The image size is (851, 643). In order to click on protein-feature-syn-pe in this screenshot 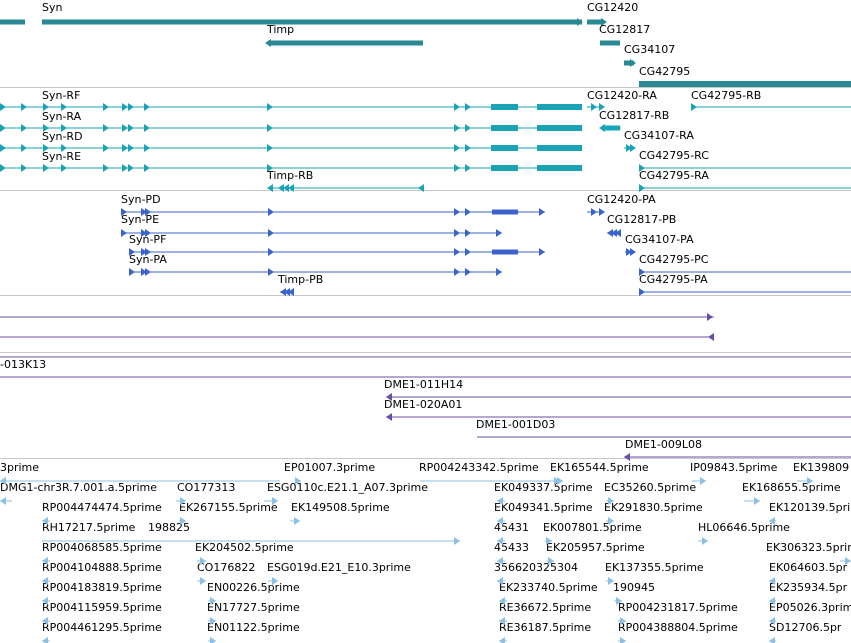, I will do `click(312, 230)`.